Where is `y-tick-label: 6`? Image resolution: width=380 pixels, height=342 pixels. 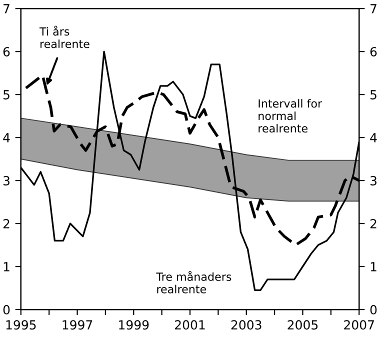
y-tick-label: 6 is located at coordinates (6, 51).